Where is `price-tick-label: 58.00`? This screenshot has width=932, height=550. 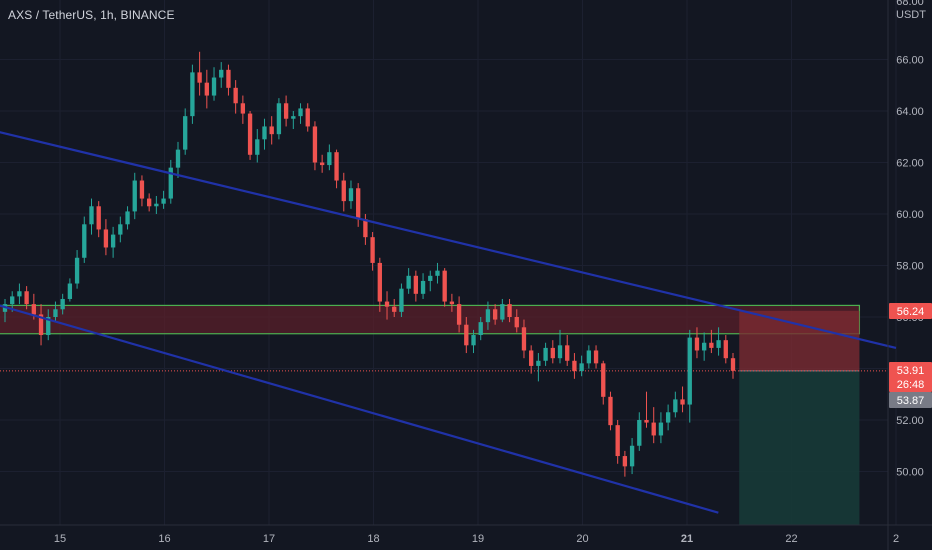
price-tick-label: 58.00 is located at coordinates (910, 267).